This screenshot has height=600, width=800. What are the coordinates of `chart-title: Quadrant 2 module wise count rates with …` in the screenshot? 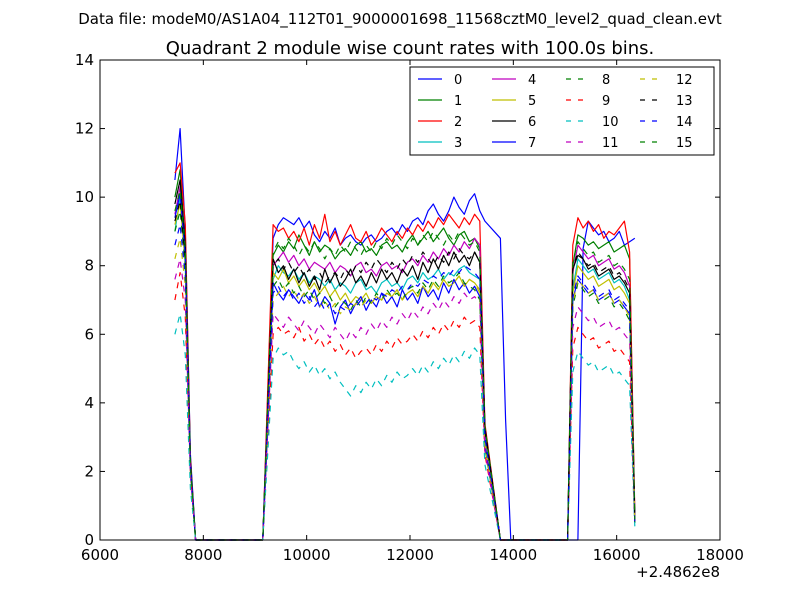 It's located at (410, 48).